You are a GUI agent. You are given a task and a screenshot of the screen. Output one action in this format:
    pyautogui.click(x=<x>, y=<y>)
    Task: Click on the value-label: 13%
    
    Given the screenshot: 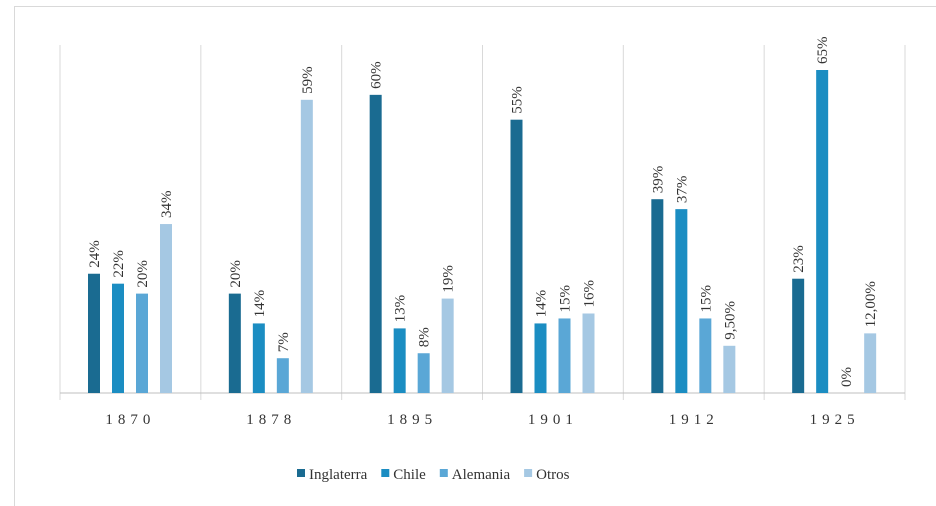 What is the action you would take?
    pyautogui.click(x=401, y=309)
    